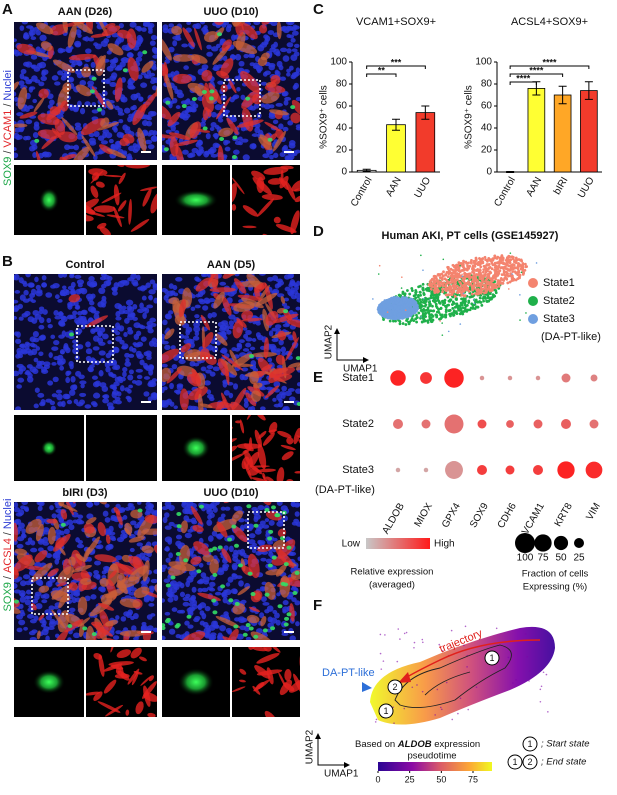 The height and width of the screenshot is (795, 617). Describe the element at coordinates (470, 236) in the screenshot. I see `panel-title: Human AKI, PT cells (GSE145927)` at that location.